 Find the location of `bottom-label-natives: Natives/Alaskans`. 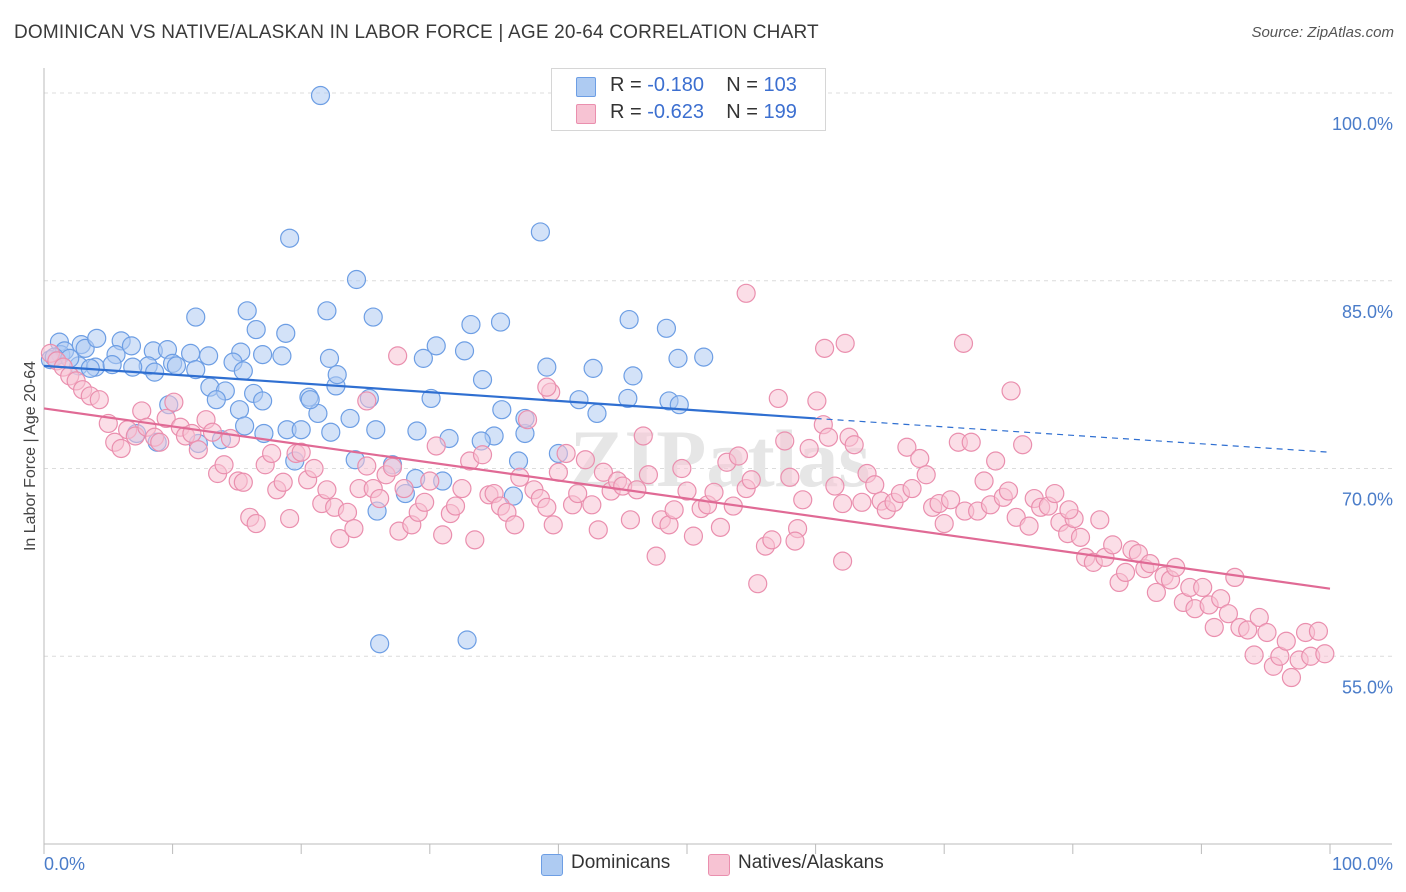

bottom-label-natives: Natives/Alaskans is located at coordinates (811, 862).